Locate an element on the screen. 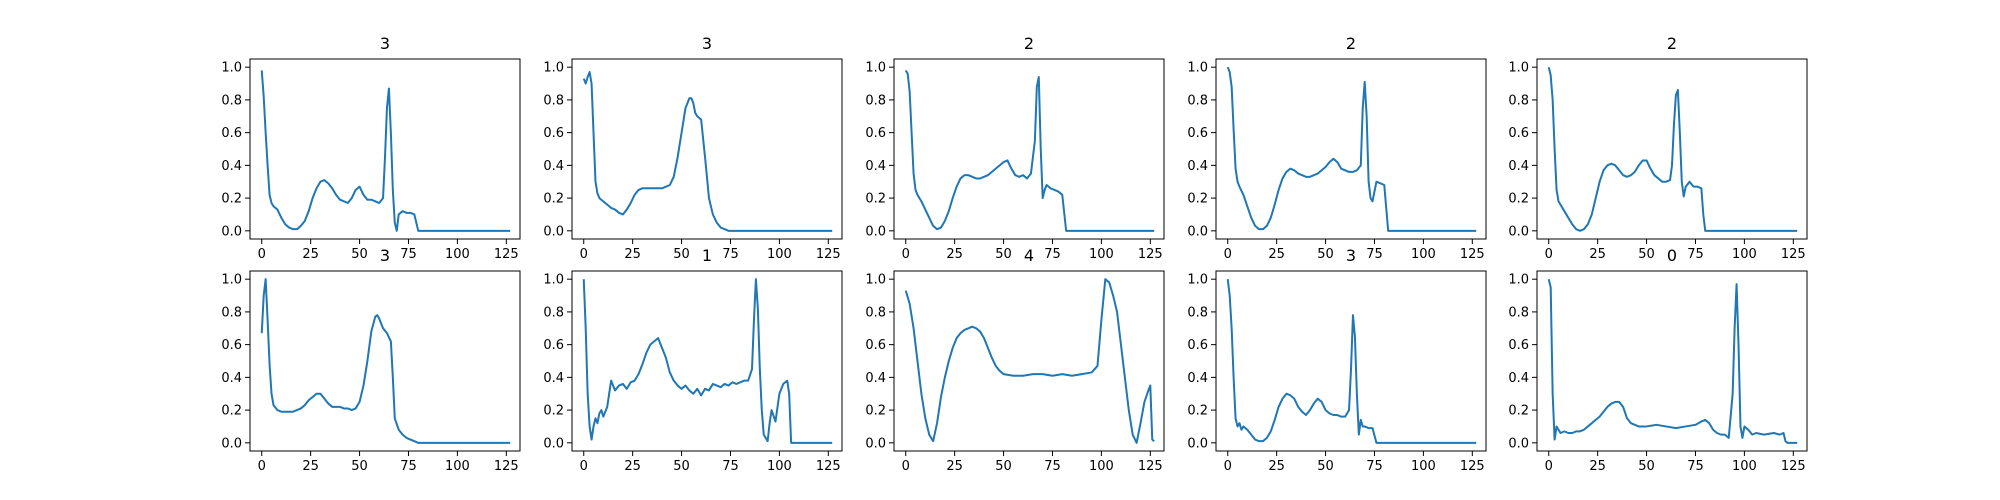  subplot-7: 1 0 25 50 75 100 125 0.0 0.2 0.4 0.6 0.8 1.0 is located at coordinates (693, 360).